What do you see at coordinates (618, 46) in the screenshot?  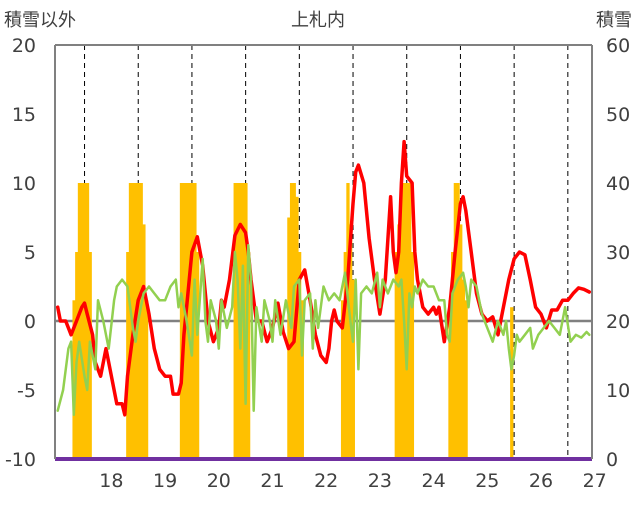 I see `y2-tick-label-60: 60` at bounding box center [618, 46].